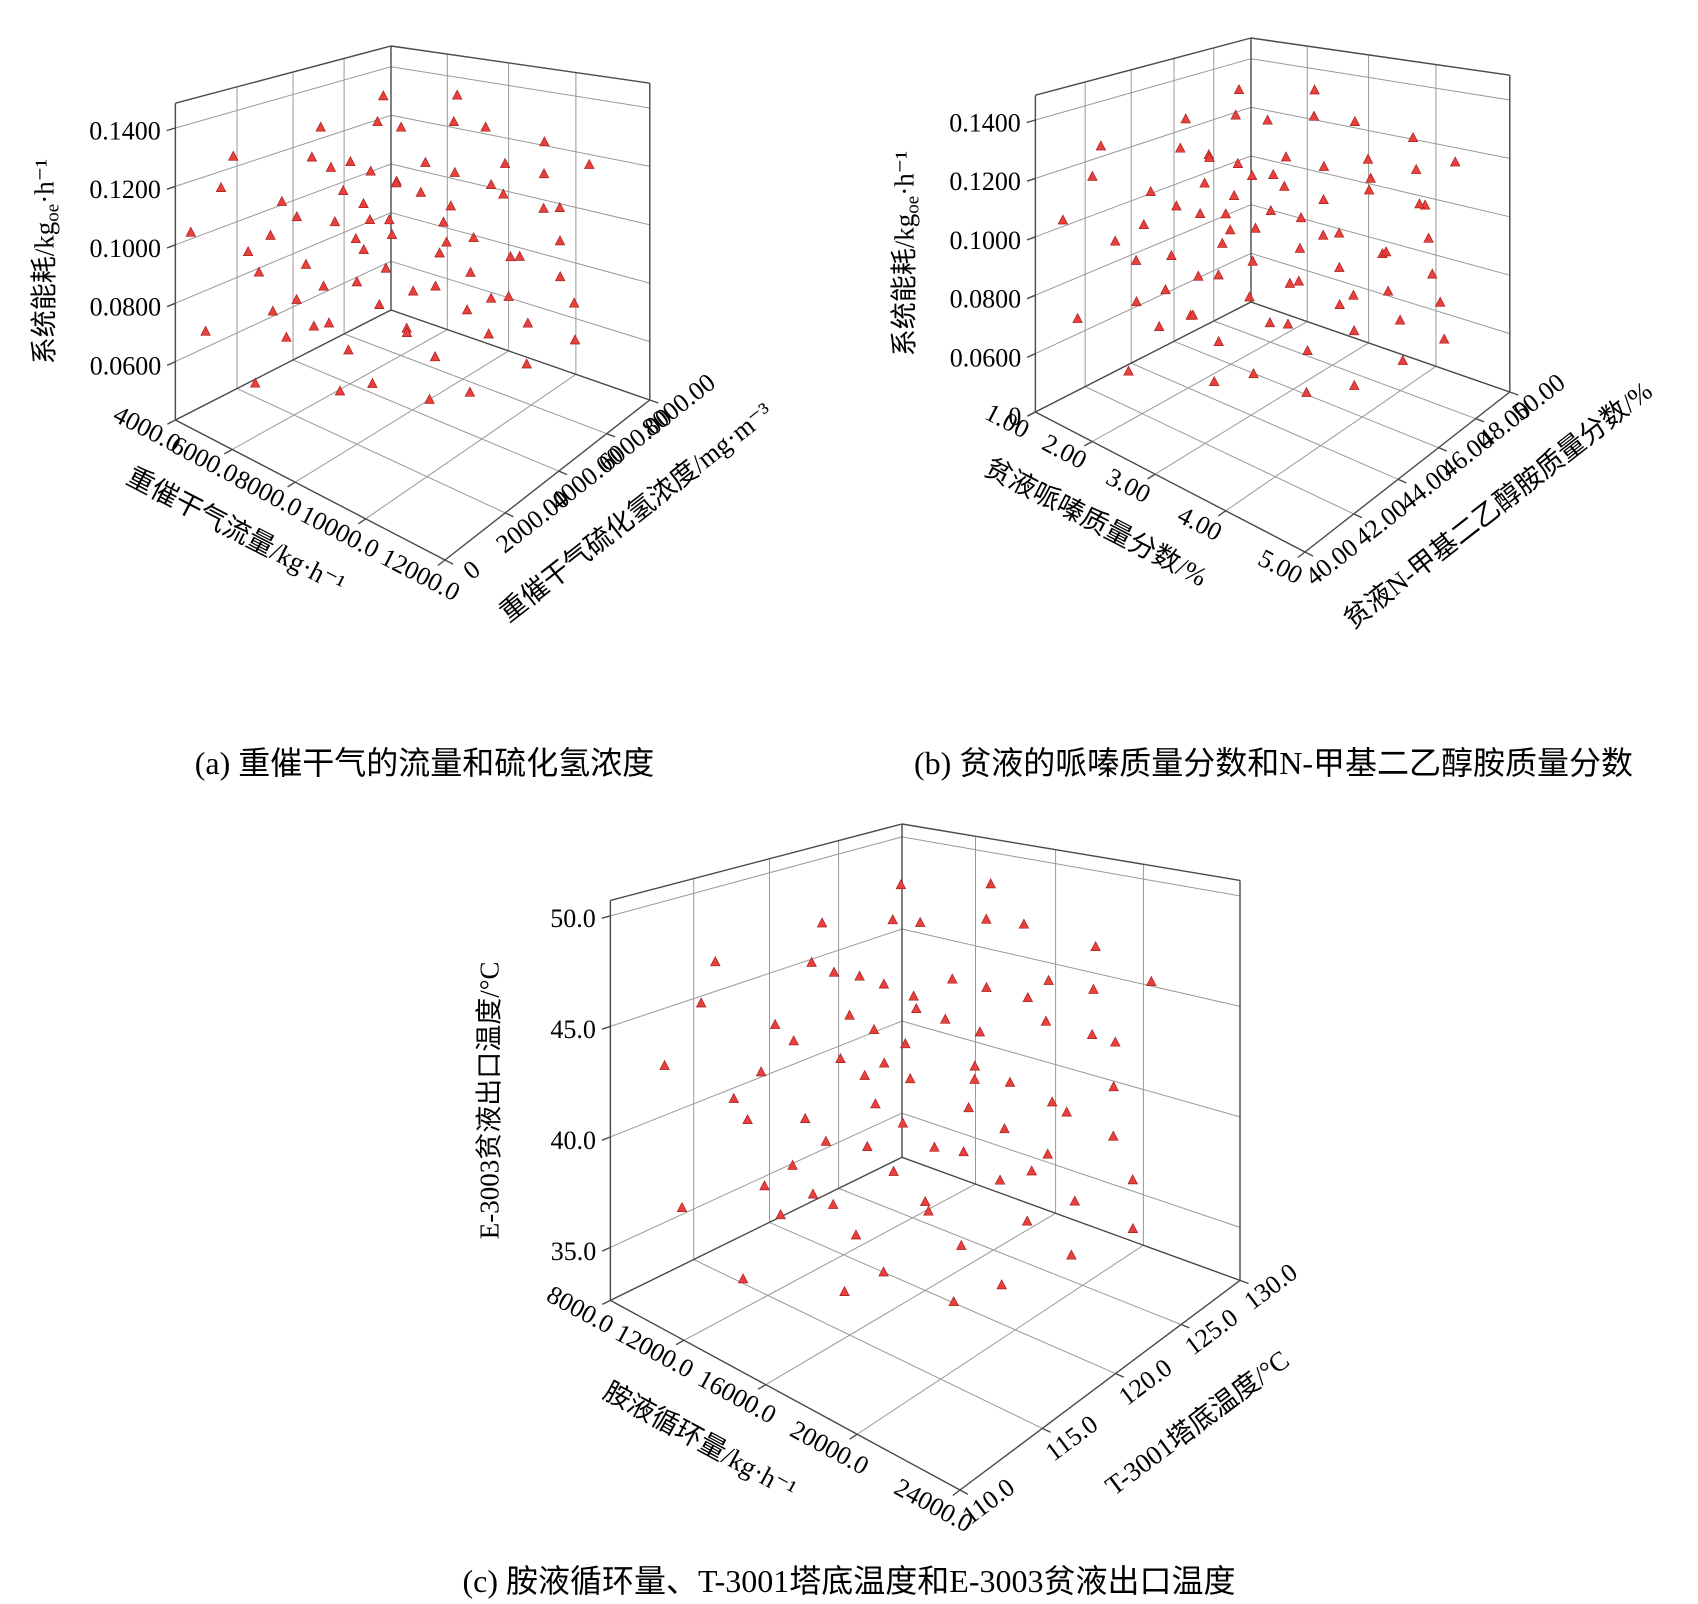  What do you see at coordinates (573, 1029) in the screenshot?
I see `z-tick-label: 45.0` at bounding box center [573, 1029].